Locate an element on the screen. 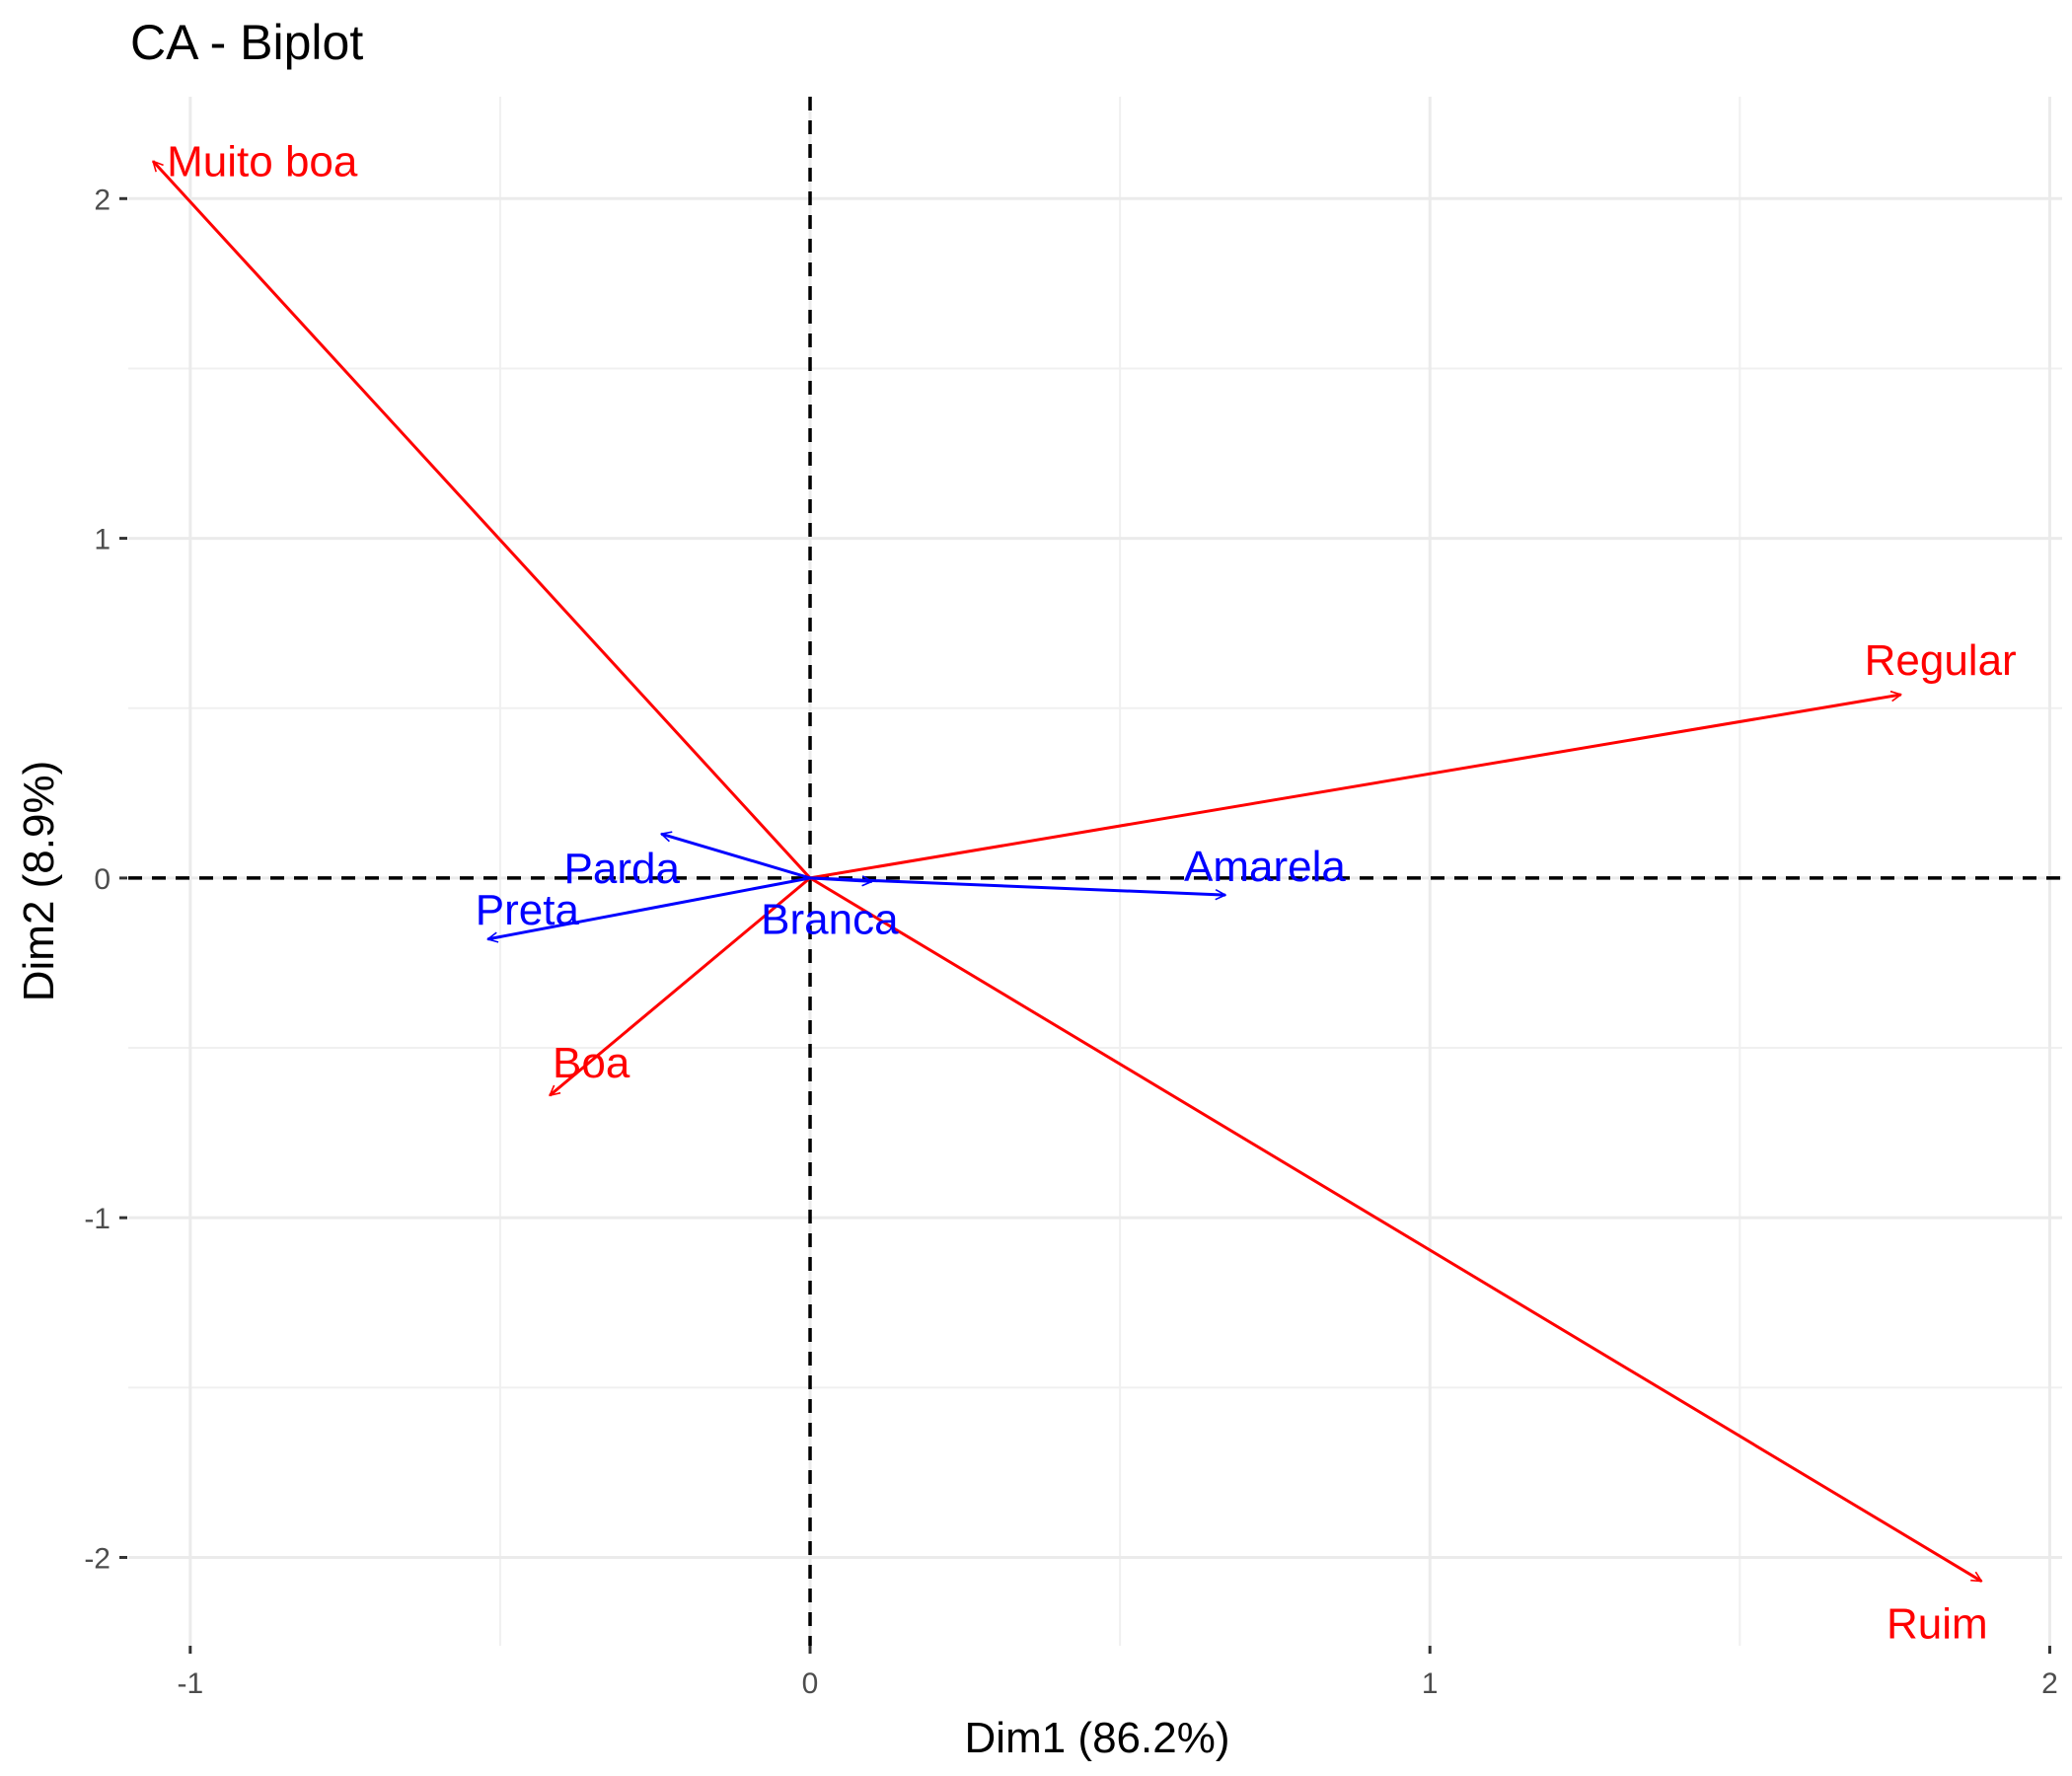 The height and width of the screenshot is (1776, 2072). arrow-parda is located at coordinates (736, 857).